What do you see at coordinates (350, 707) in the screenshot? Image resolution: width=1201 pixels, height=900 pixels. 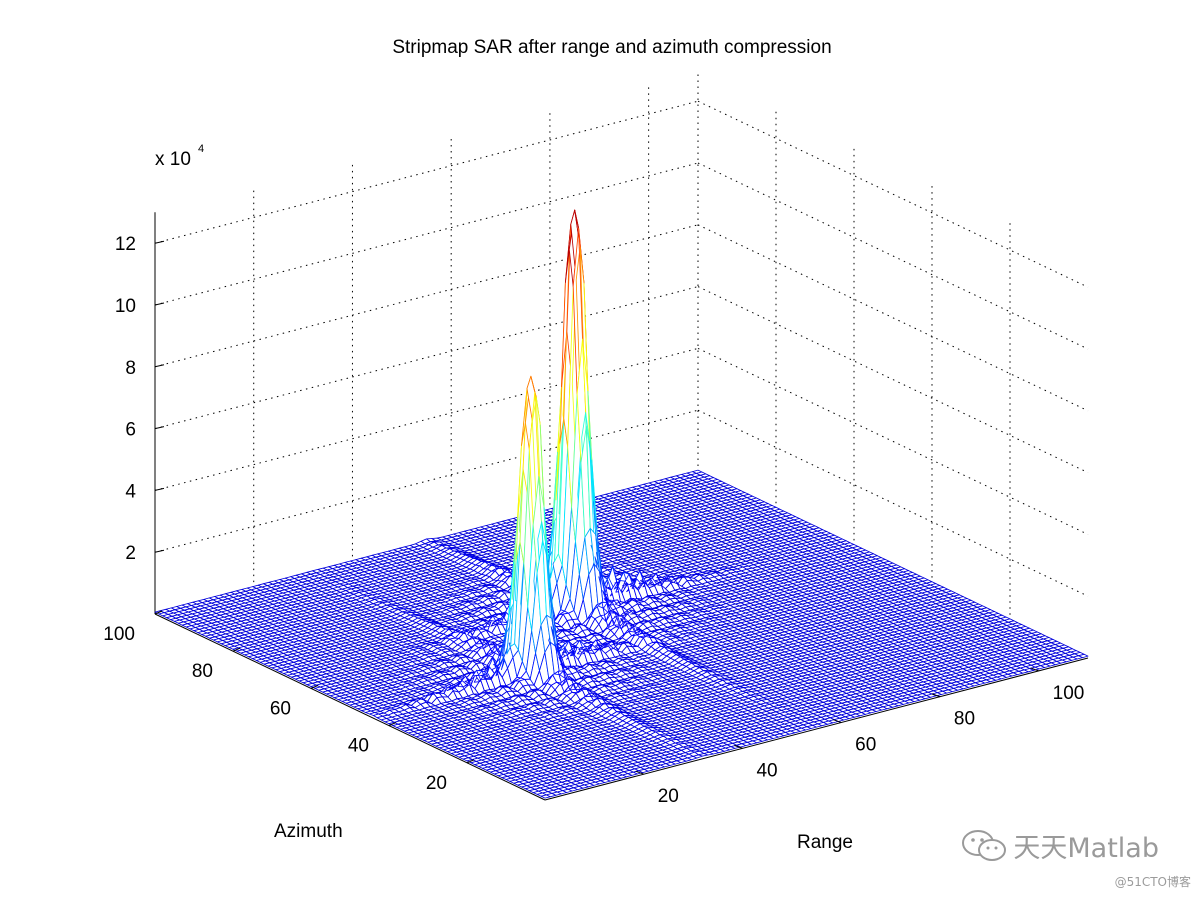 I see `y-axis-line` at bounding box center [350, 707].